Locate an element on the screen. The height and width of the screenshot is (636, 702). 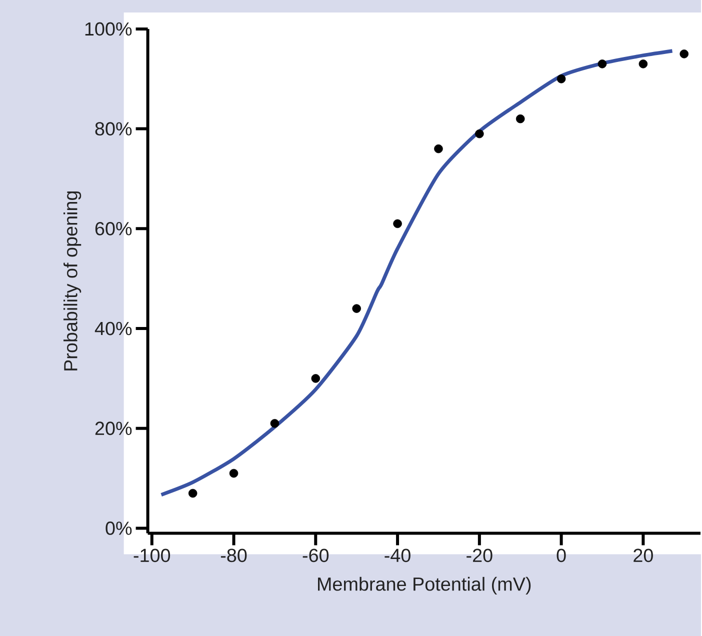
x-tick-label: 0 is located at coordinates (561, 555).